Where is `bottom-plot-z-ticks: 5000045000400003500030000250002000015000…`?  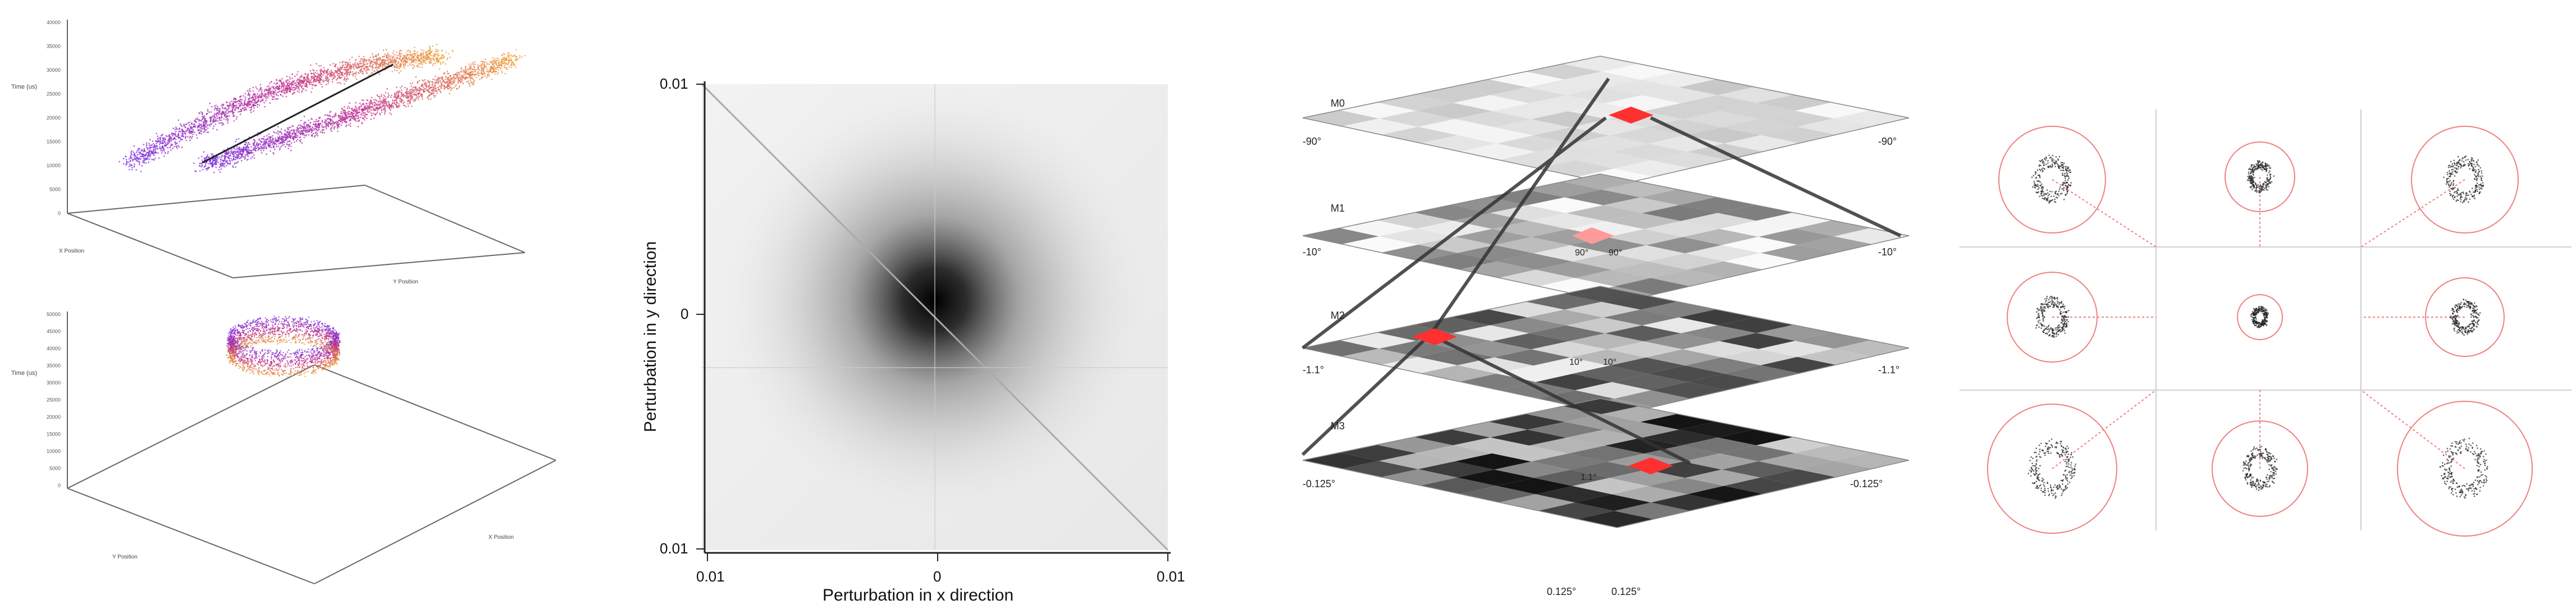 bottom-plot-z-ticks: 5000045000400003500030000250002000015000… is located at coordinates (54, 400).